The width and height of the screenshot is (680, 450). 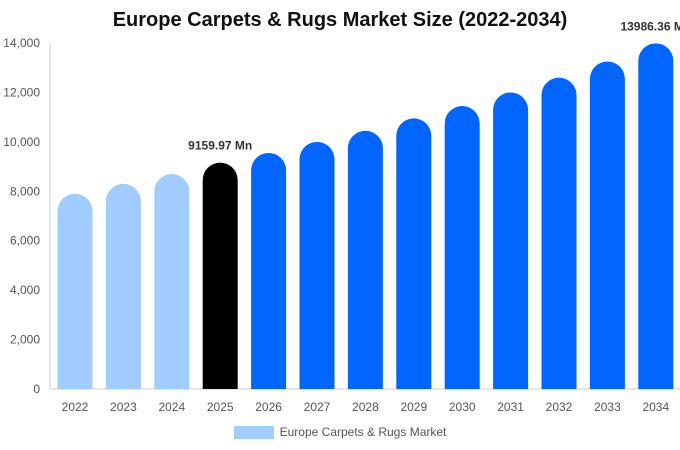 I want to click on x-tick-label: 2028, so click(x=365, y=407).